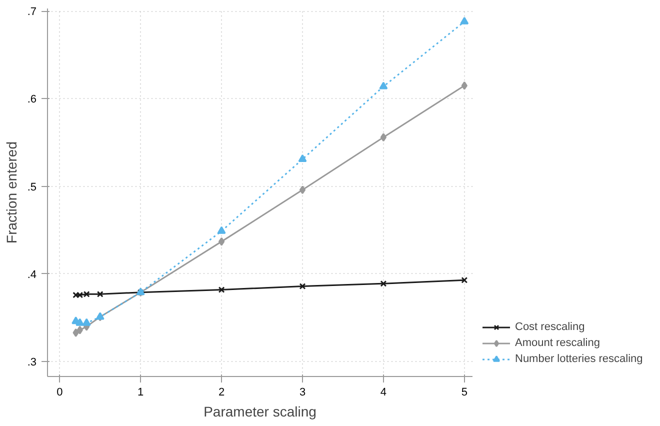 This screenshot has width=660, height=426. What do you see at coordinates (141, 392) in the screenshot?
I see `x-tick-label: 1` at bounding box center [141, 392].